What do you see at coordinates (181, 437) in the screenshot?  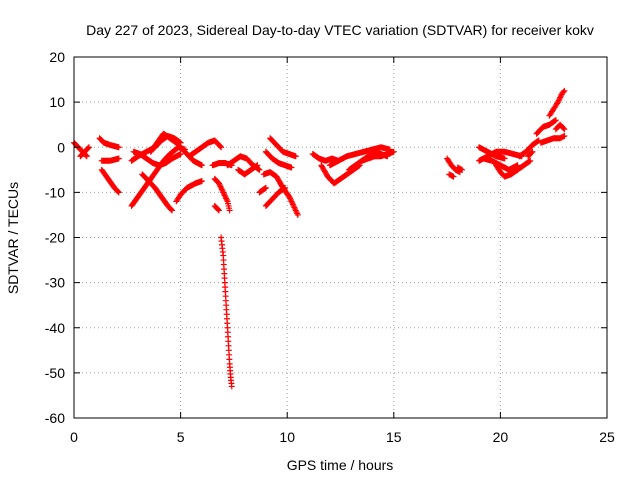 I see `x-tick-label: 5` at bounding box center [181, 437].